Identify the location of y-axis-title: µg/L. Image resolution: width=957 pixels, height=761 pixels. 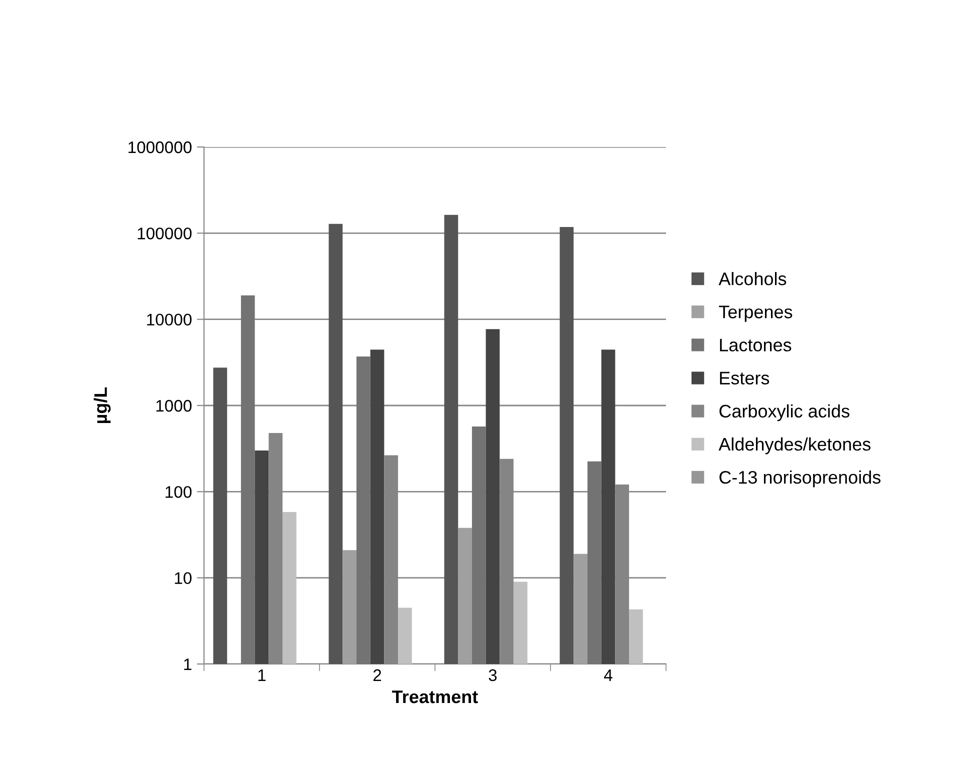
(102, 405).